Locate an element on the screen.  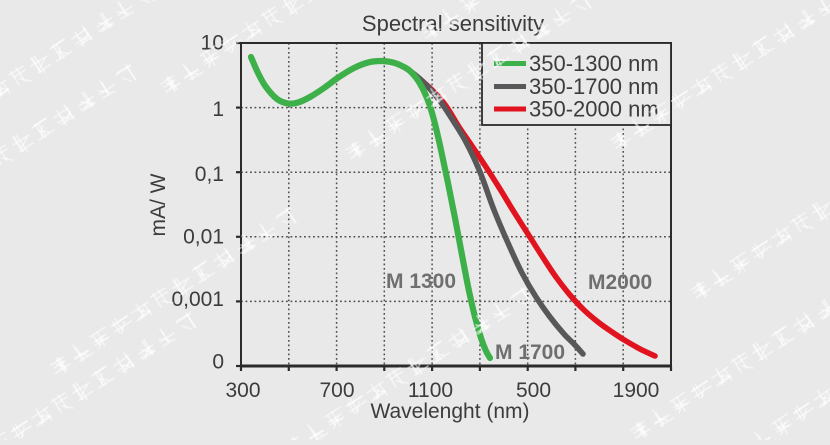
svg-text: M 1700 is located at coordinates (530, 352).